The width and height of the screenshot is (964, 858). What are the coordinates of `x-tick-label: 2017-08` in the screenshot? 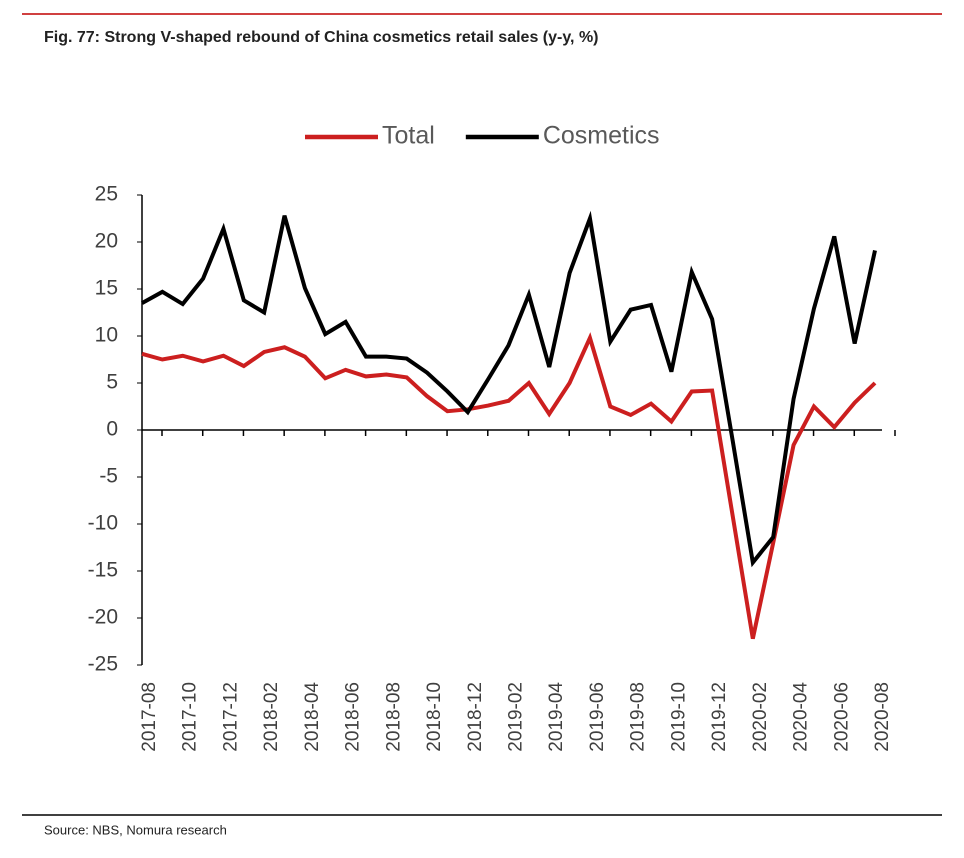 It's located at (149, 717).